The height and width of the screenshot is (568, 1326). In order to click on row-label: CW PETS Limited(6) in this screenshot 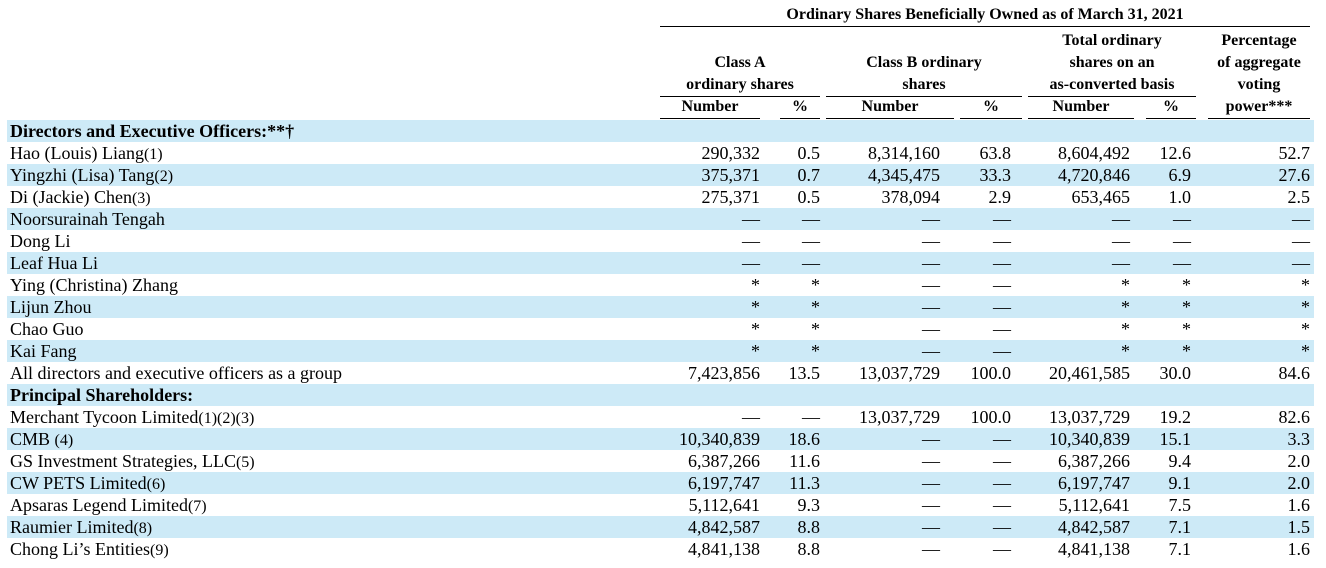, I will do `click(87, 484)`.